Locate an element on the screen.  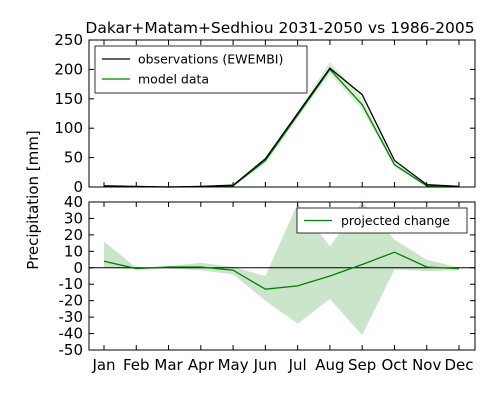
legend-label-0: observations (EWEMBI) is located at coordinates (210, 59).